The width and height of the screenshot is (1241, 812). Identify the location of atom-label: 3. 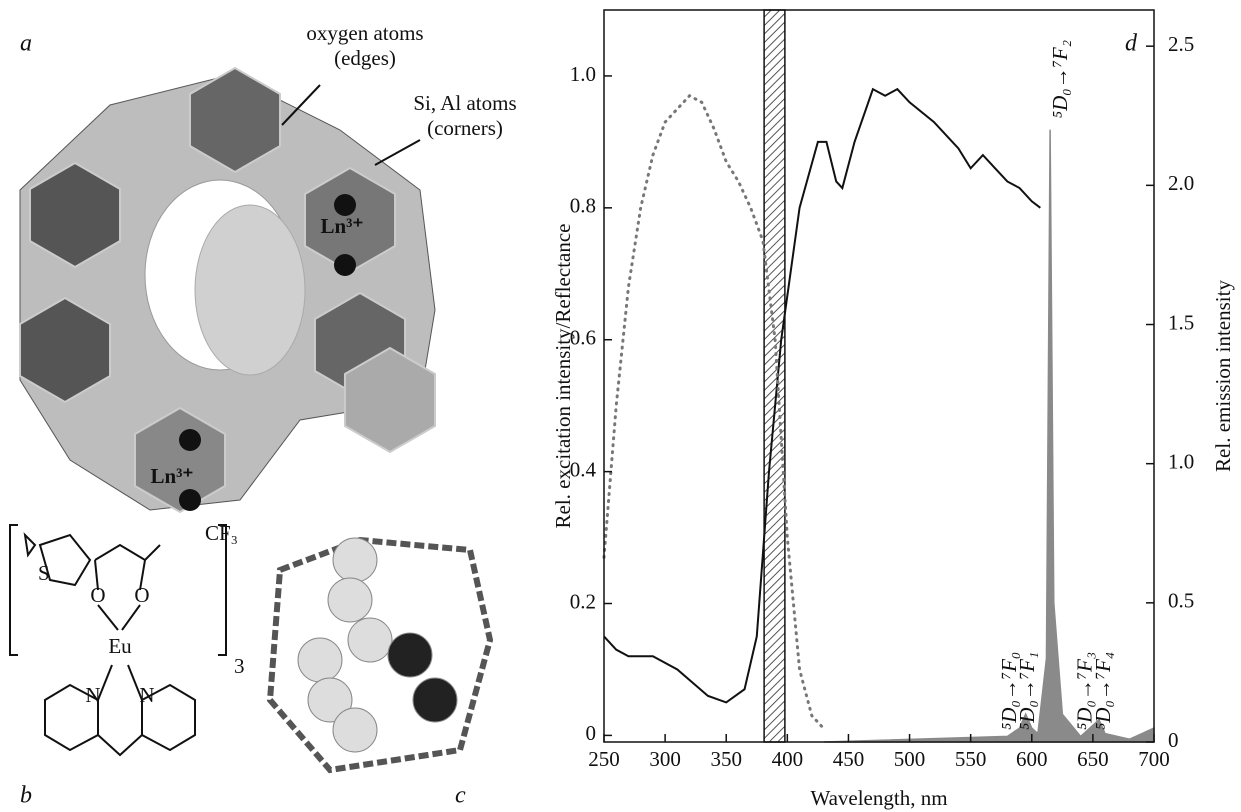
(239, 666).